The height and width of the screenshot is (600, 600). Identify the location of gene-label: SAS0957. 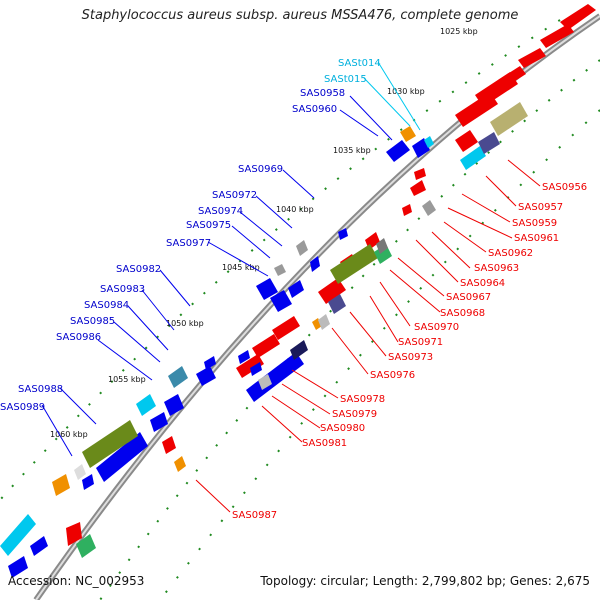
(540, 207).